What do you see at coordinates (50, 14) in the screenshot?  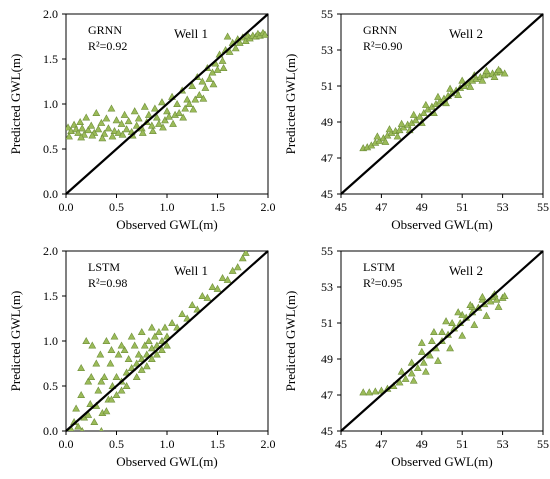 I see `y-tick-label: 2.0` at bounding box center [50, 14].